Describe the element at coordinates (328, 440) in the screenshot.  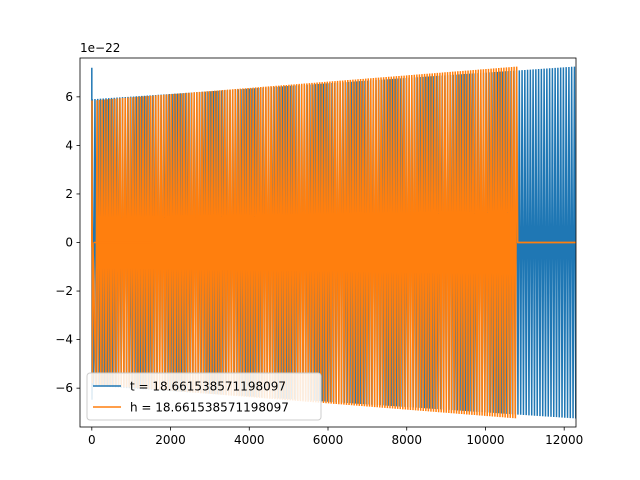
I see `x-tick-label: 6000` at that location.